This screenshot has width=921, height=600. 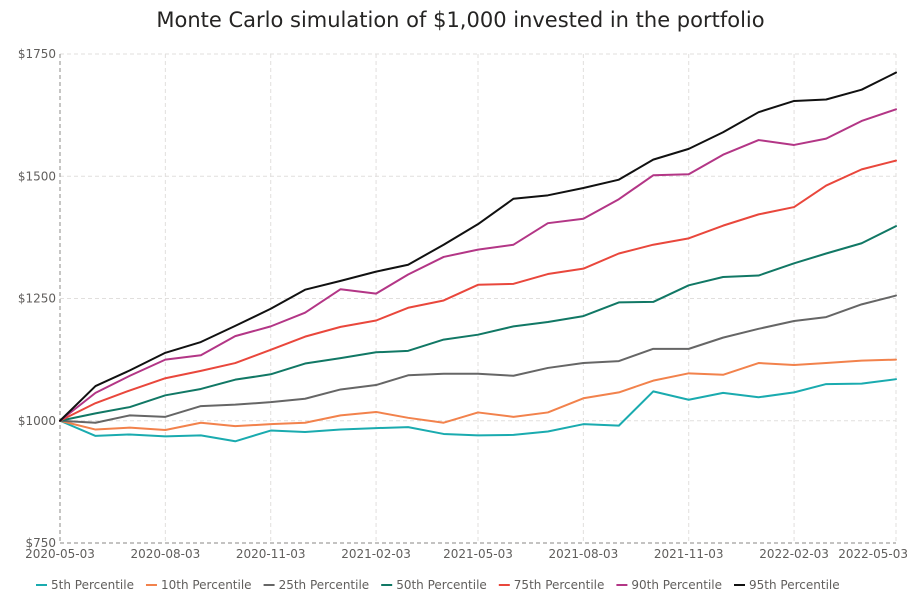 I want to click on legend-item-50th-percentile: 50th Percentile, so click(x=434, y=585).